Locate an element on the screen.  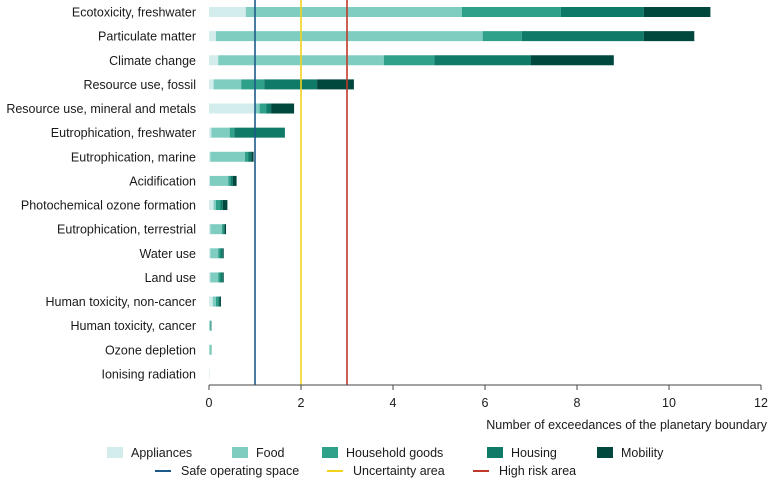
category-label: Water use is located at coordinates (167, 254).